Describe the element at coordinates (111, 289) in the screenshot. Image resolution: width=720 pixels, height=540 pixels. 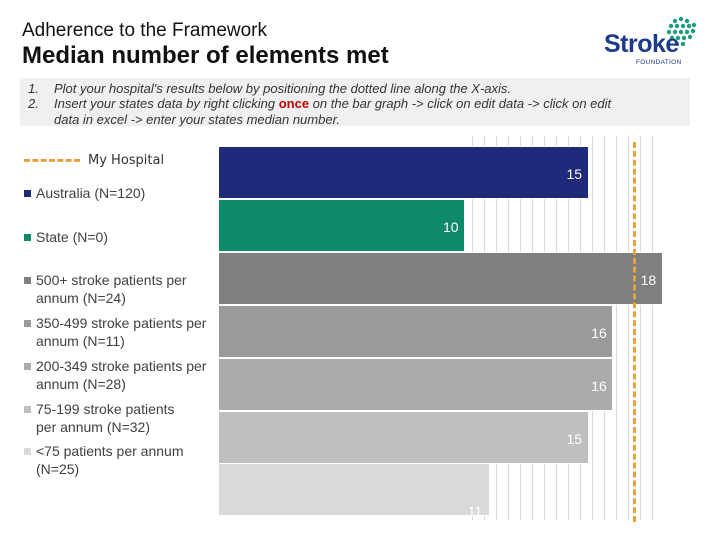
I see `legend-label: 500+ stroke patients per annum (N=24)` at that location.